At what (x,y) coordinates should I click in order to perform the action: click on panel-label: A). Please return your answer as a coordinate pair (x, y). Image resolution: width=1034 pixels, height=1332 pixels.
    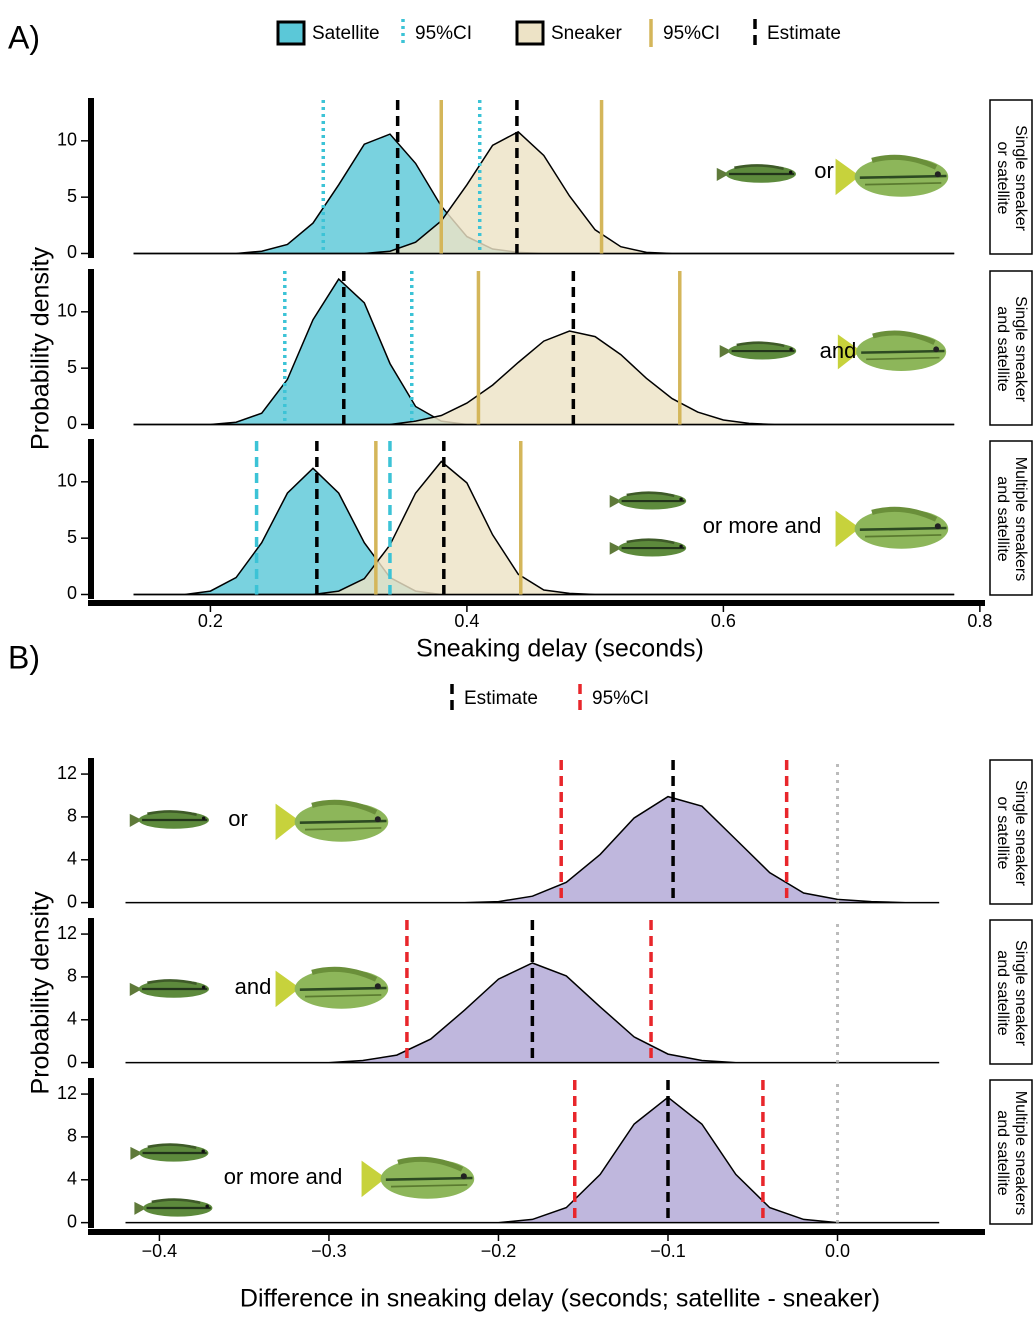
    Looking at the image, I should click on (24, 37).